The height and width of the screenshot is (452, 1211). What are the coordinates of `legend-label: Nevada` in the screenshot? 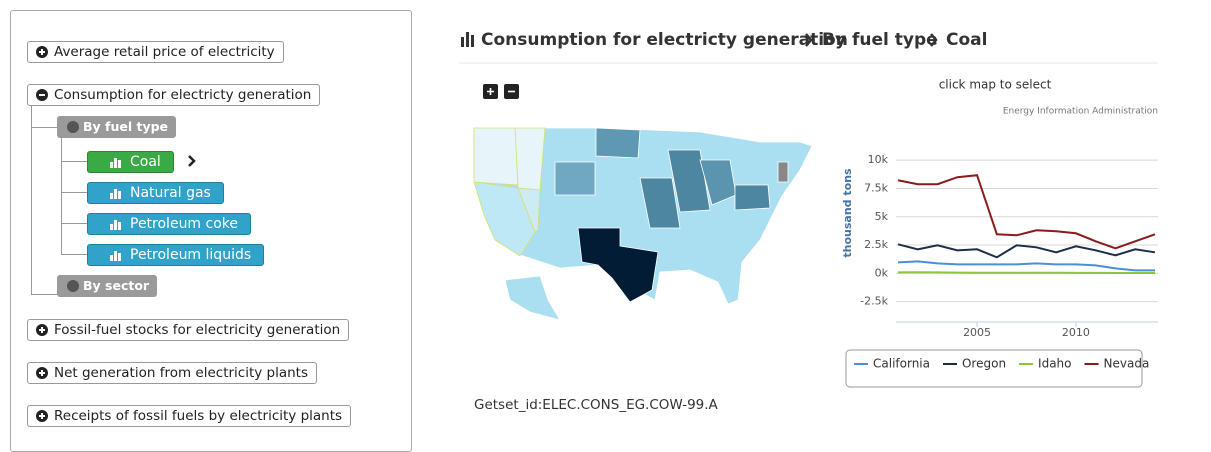 It's located at (1127, 364).